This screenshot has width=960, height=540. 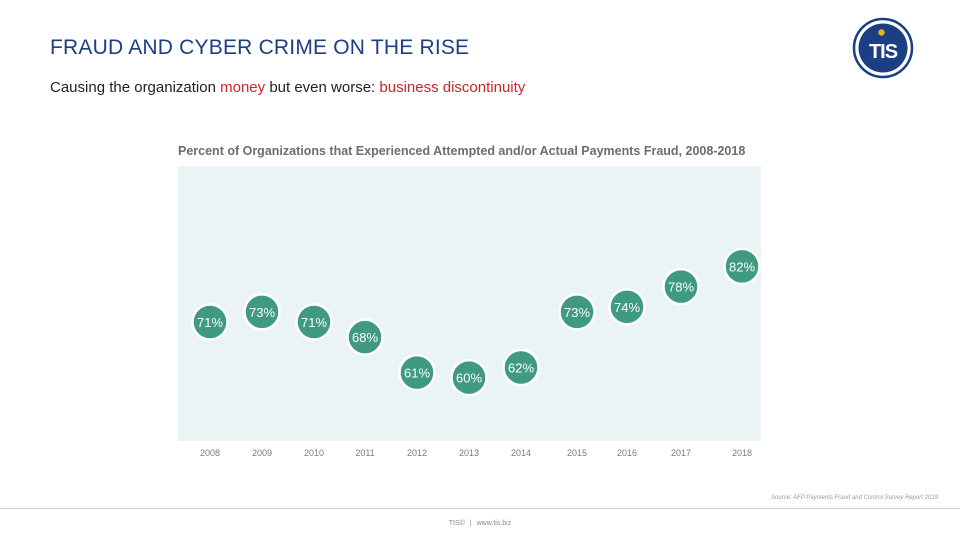 What do you see at coordinates (322, 87) in the screenshot?
I see `subtitle-middle: but even worse:` at bounding box center [322, 87].